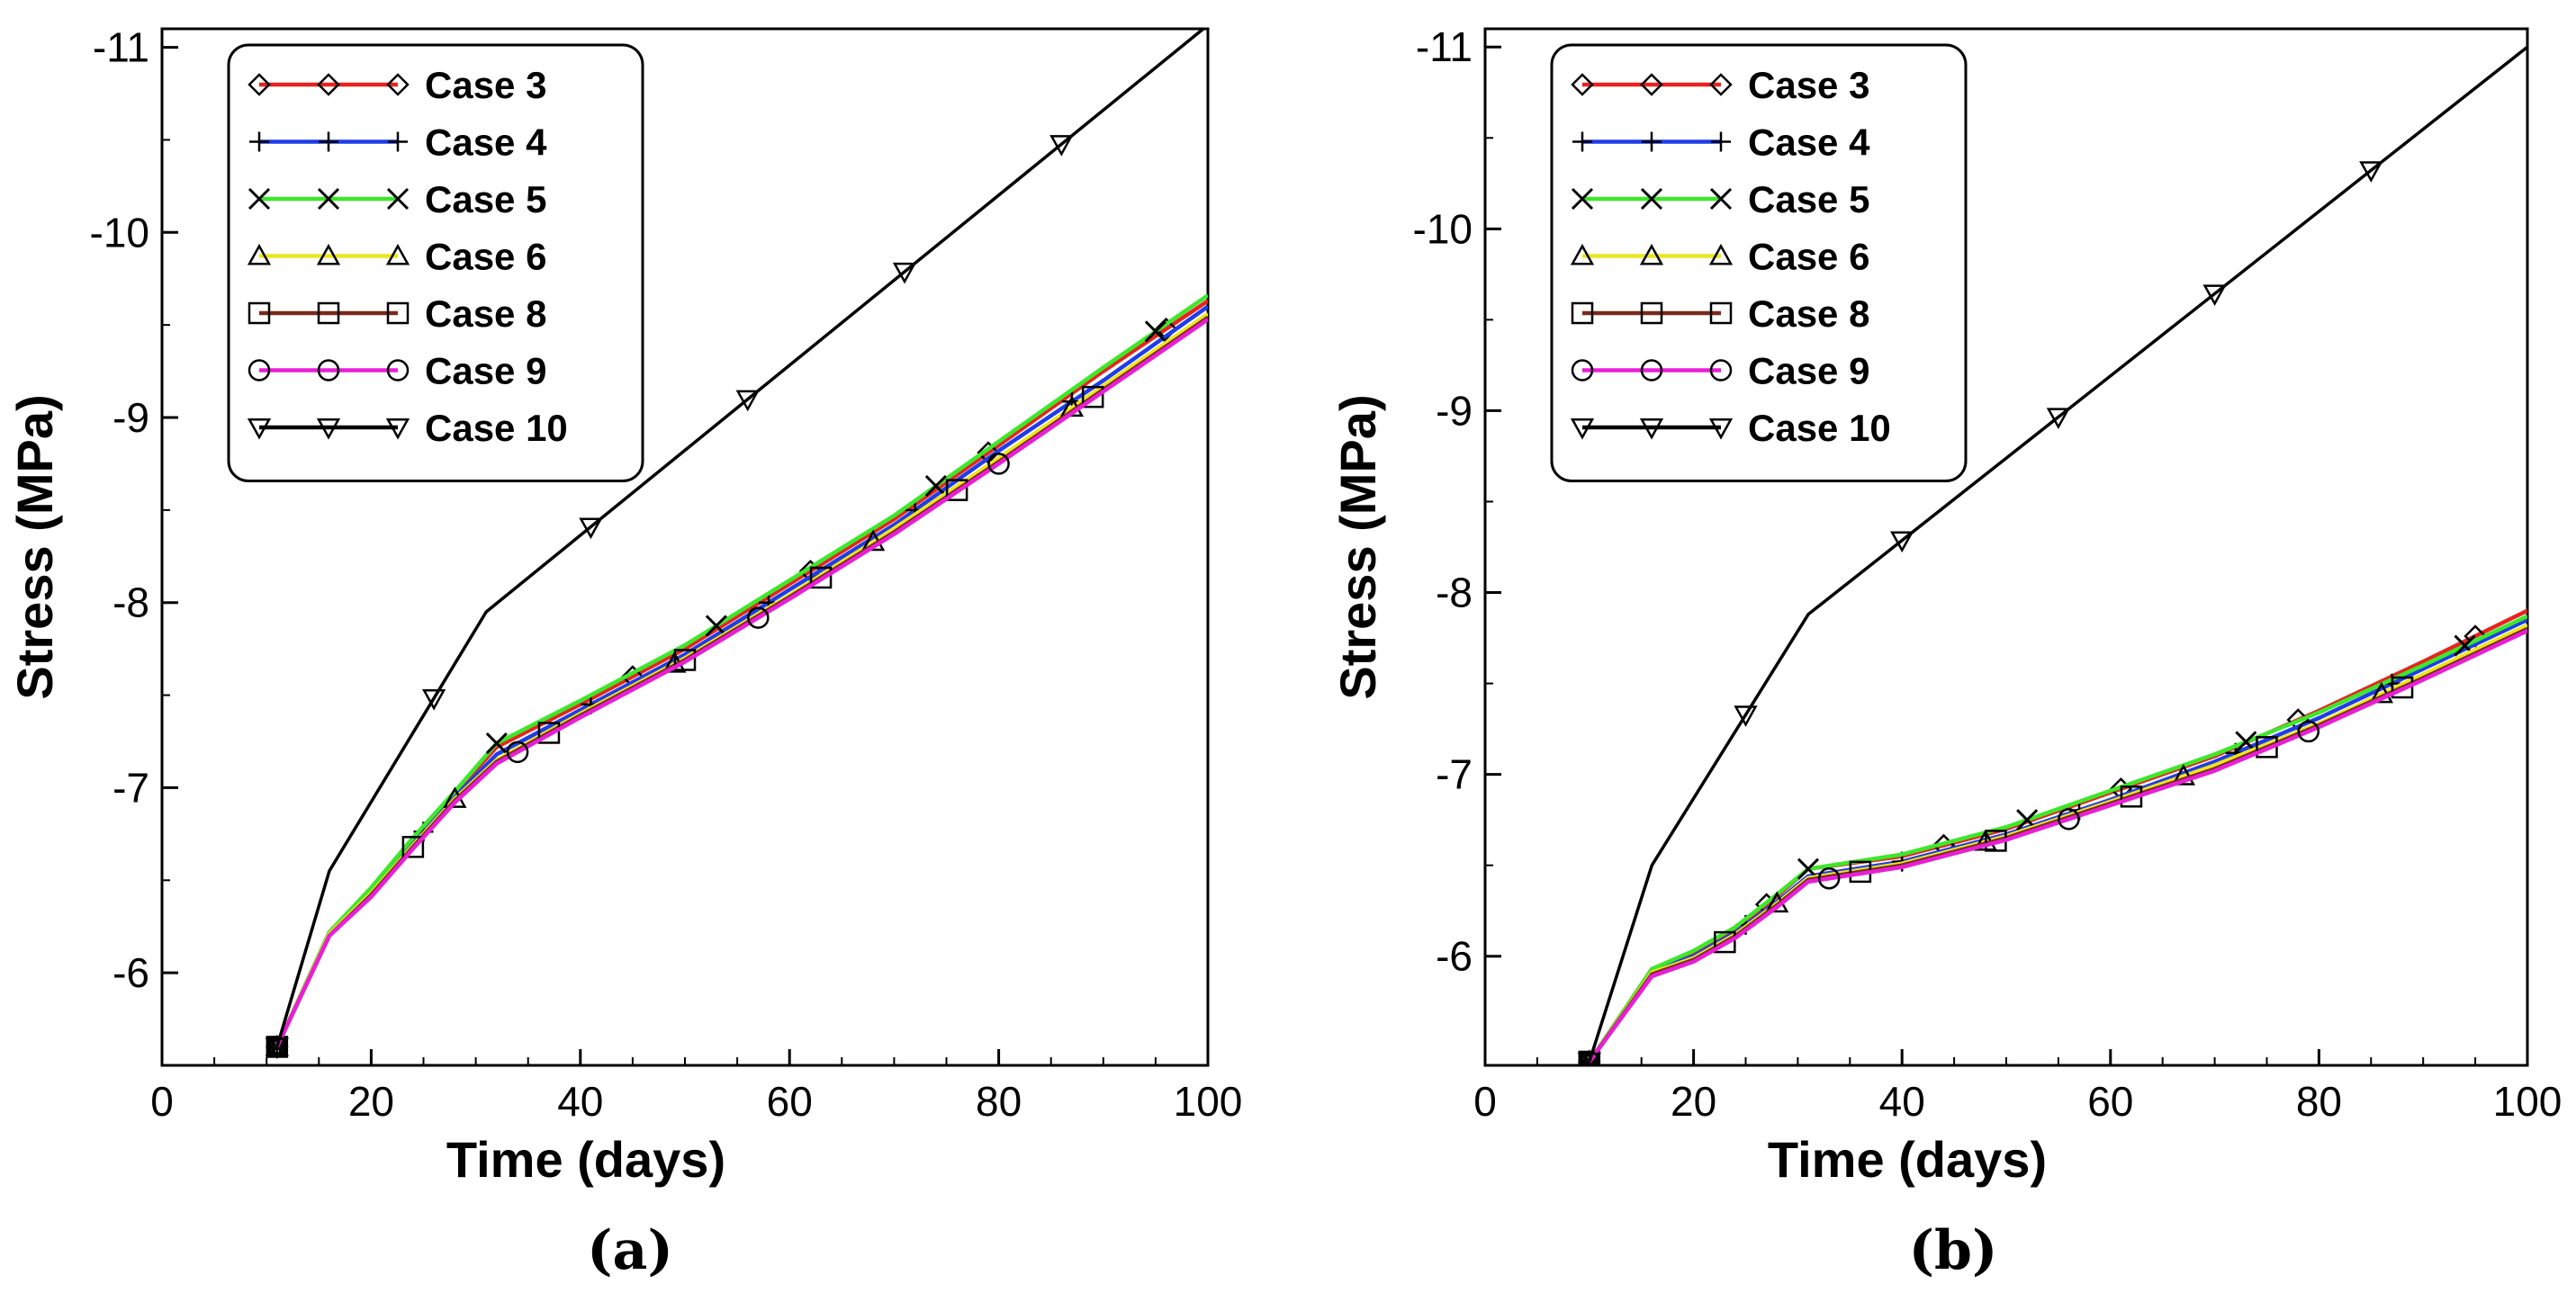 The width and height of the screenshot is (2576, 1293). Describe the element at coordinates (630, 1250) in the screenshot. I see `panel-label: (a)` at that location.